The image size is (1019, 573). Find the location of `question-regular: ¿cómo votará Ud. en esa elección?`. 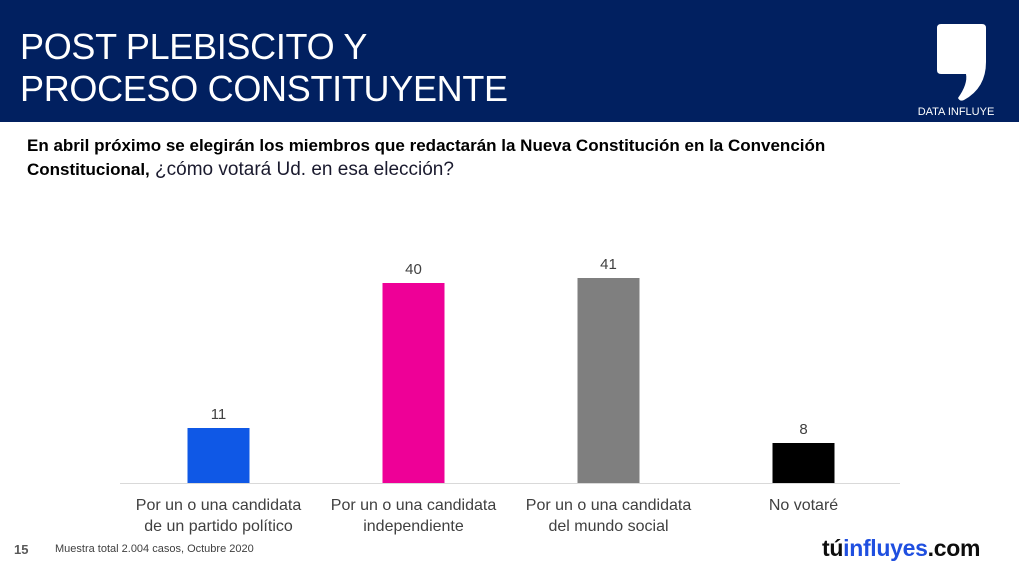

question-regular: ¿cómo votará Ud. en esa elección? is located at coordinates (301, 169).